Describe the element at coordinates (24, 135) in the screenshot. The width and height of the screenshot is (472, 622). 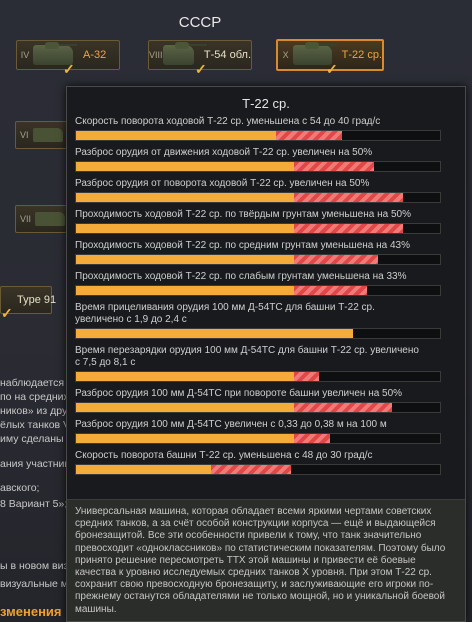
I see `tier-label: VI` at that location.